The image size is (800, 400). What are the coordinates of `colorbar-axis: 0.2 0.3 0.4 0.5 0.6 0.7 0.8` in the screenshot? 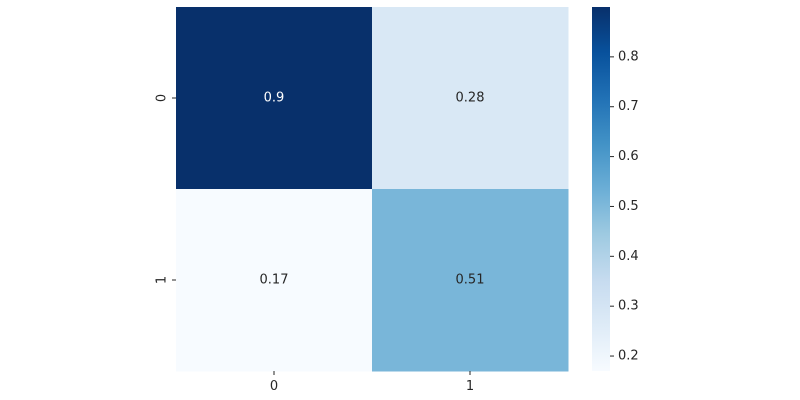 It's located at (624, 206).